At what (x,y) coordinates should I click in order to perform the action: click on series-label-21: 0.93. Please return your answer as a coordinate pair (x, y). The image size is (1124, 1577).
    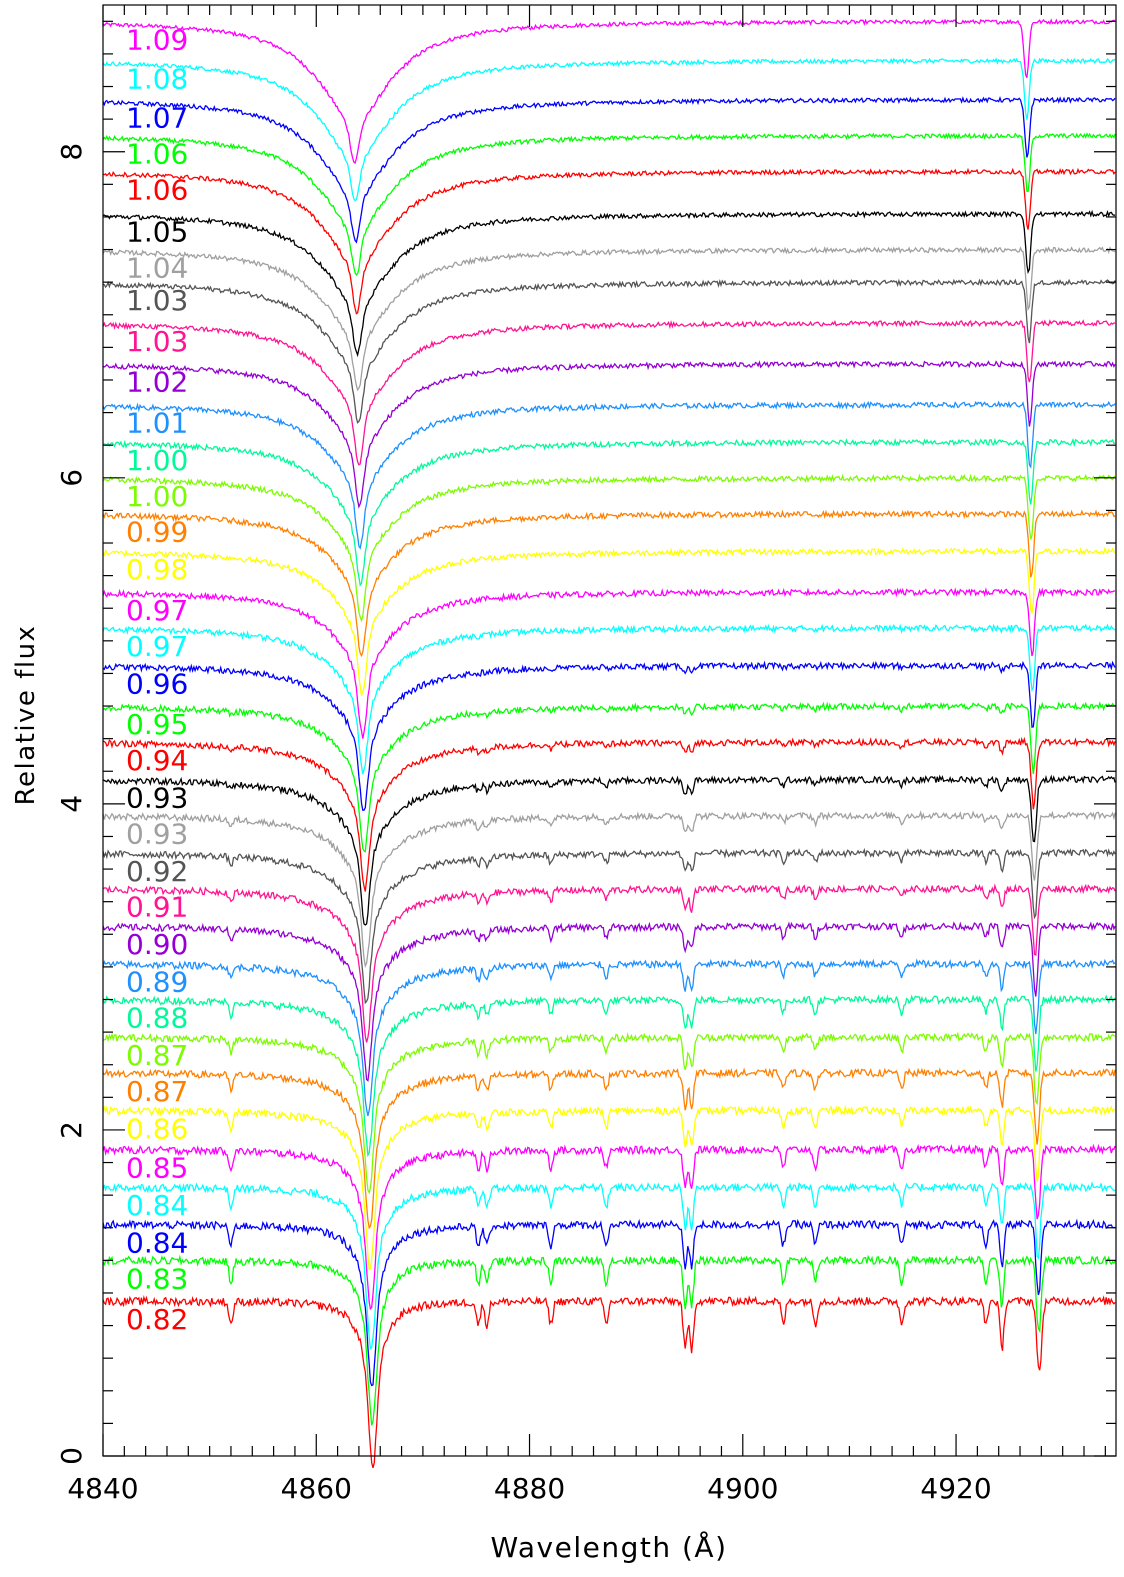
    Looking at the image, I should click on (157, 833).